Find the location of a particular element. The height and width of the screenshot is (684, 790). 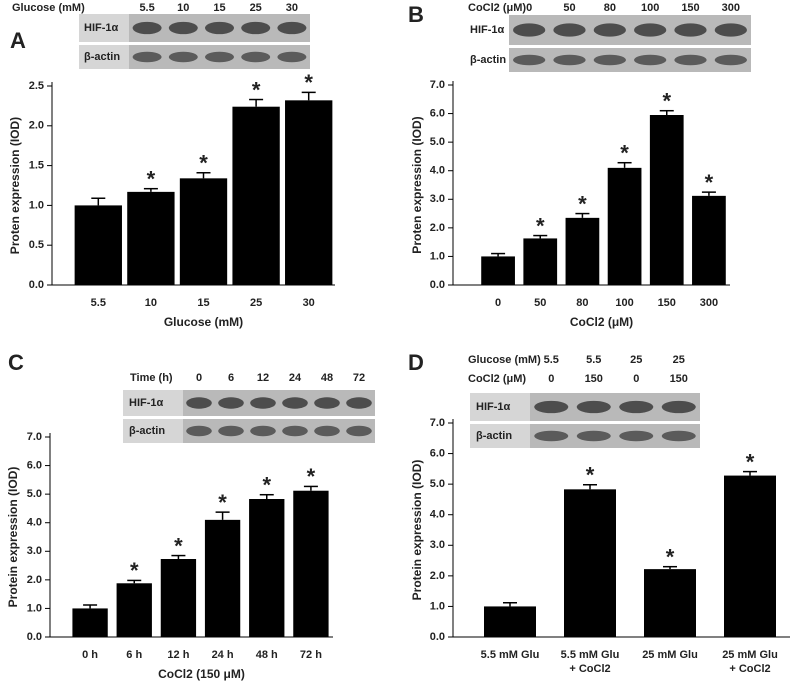

panel-letter: C is located at coordinates (16, 362).